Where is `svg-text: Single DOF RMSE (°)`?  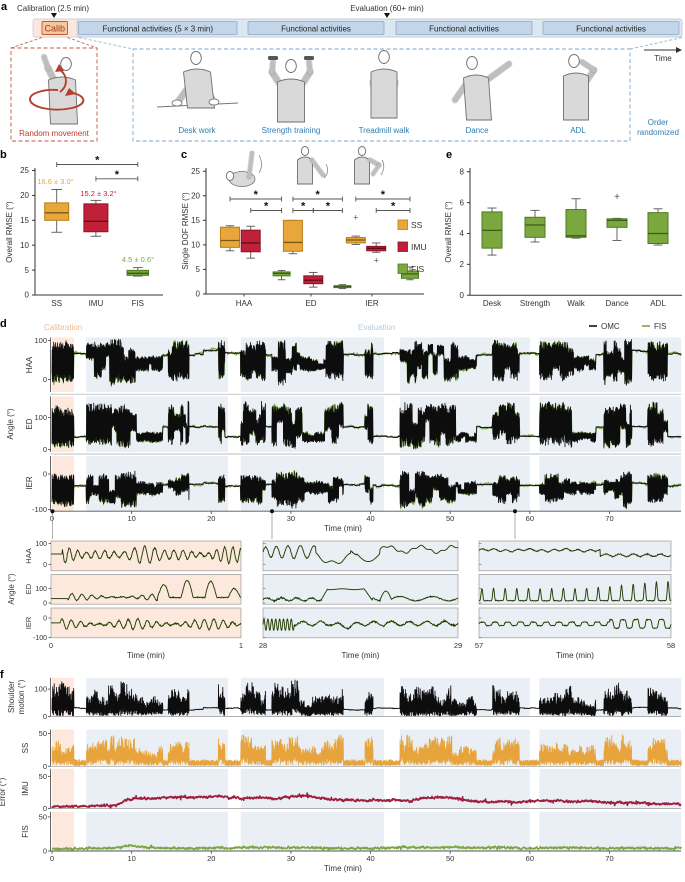
svg-text: Single DOF RMSE (°) is located at coordinates (185, 231).